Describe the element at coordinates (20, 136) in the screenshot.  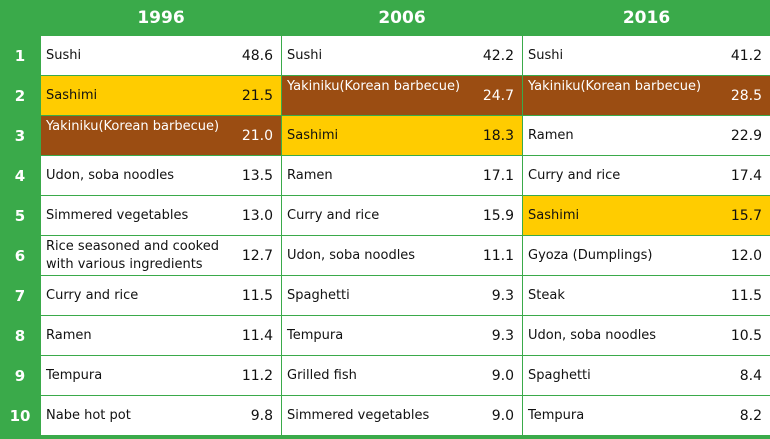
I see `rank-number: 3` at that location.